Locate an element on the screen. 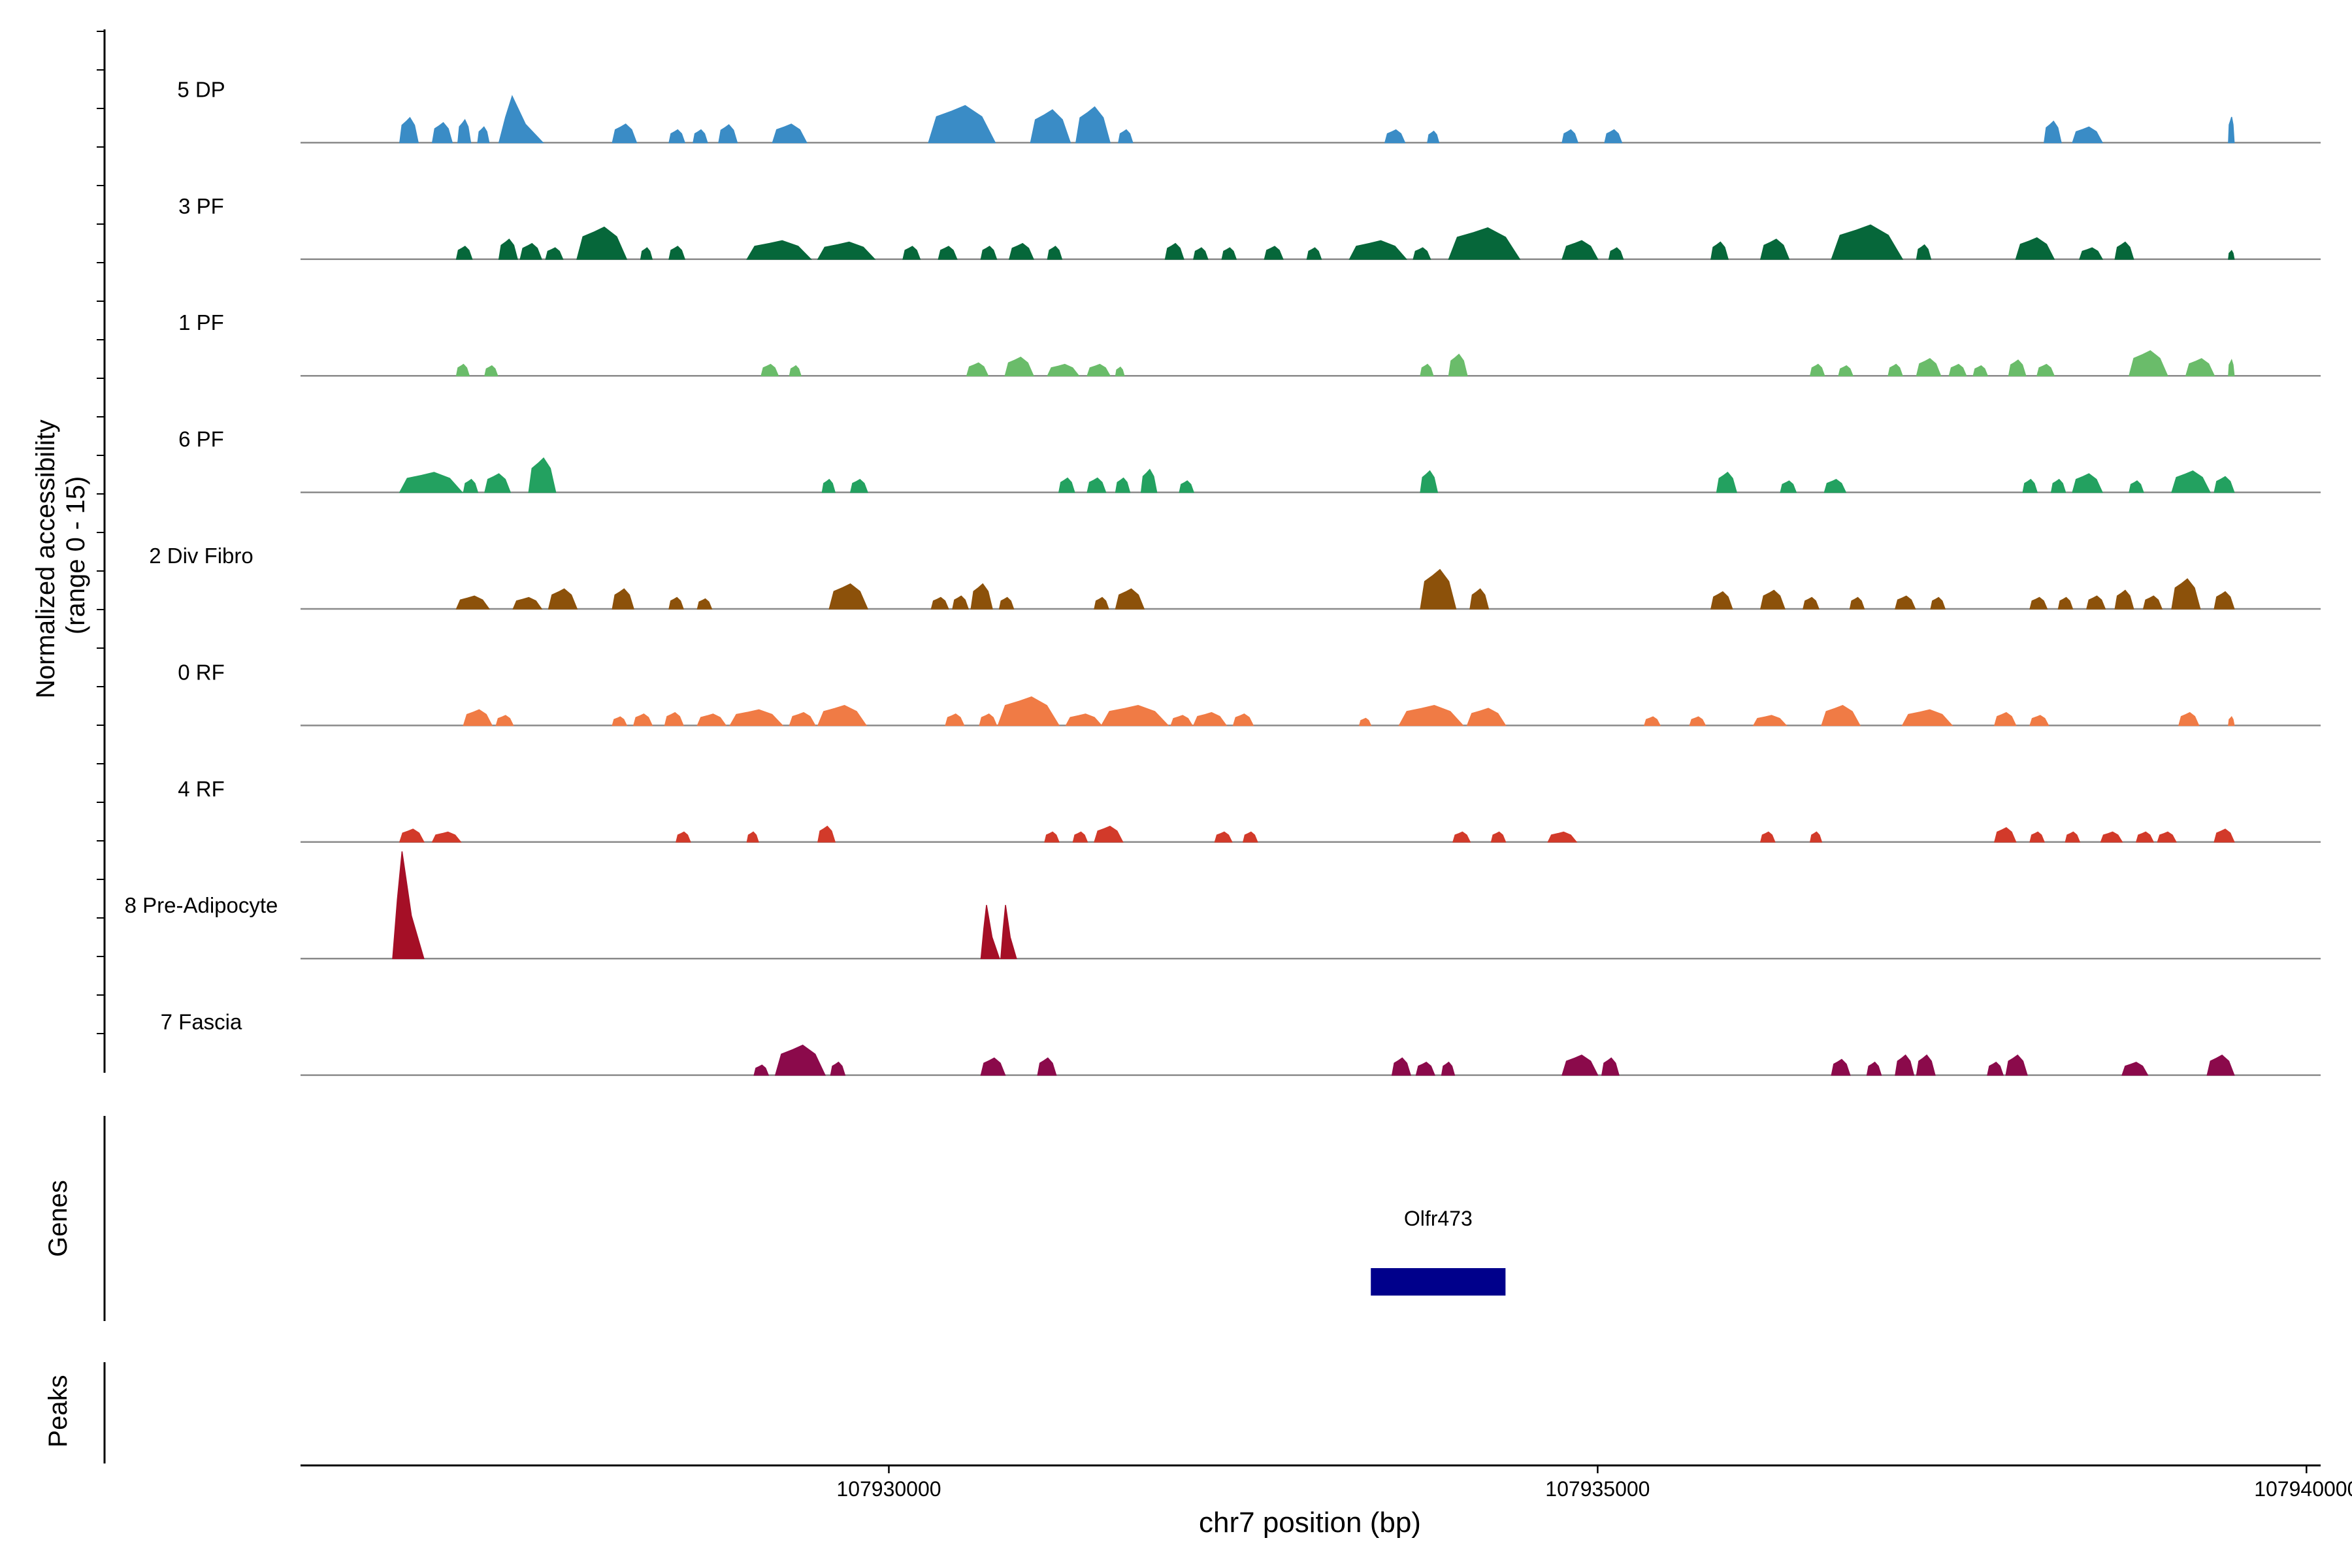 Image resolution: width=2352 pixels, height=1568 pixels. track-label: 8 Pre-Adipocyte is located at coordinates (201, 905).